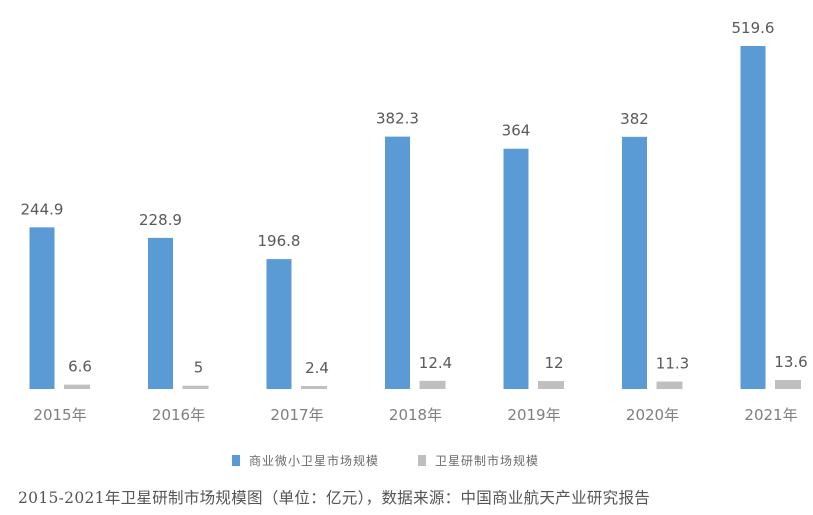 The image size is (813, 515). What do you see at coordinates (42, 209) in the screenshot?
I see `value-label-series-1-1: 244.9` at bounding box center [42, 209].